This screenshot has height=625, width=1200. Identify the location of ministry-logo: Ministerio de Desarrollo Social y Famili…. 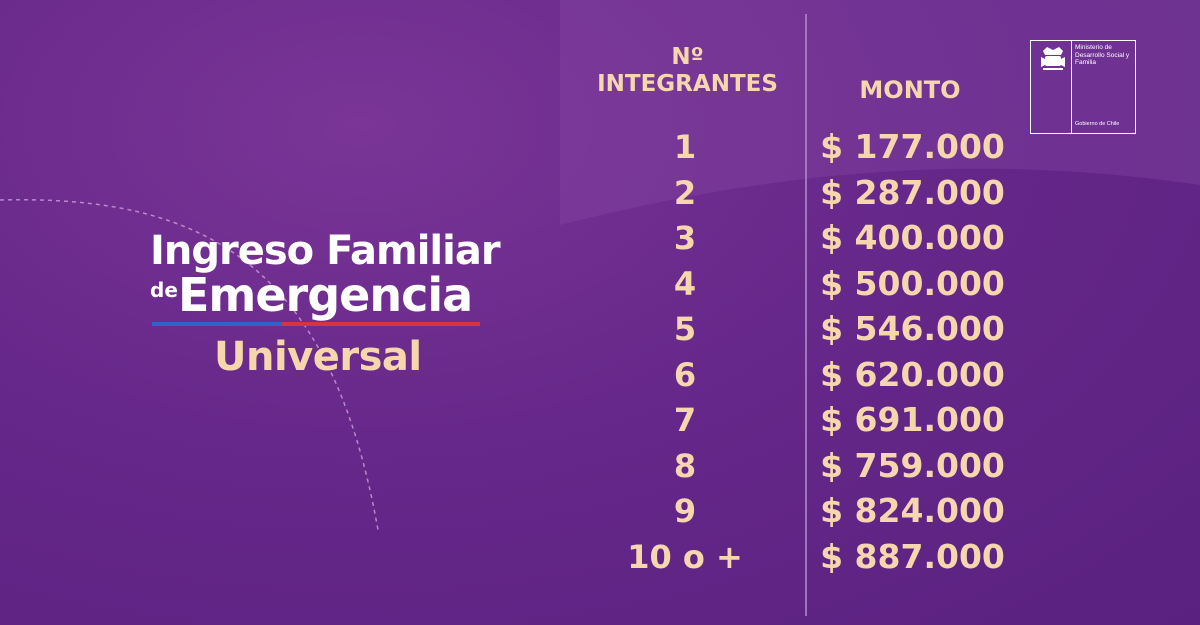
(1083, 87).